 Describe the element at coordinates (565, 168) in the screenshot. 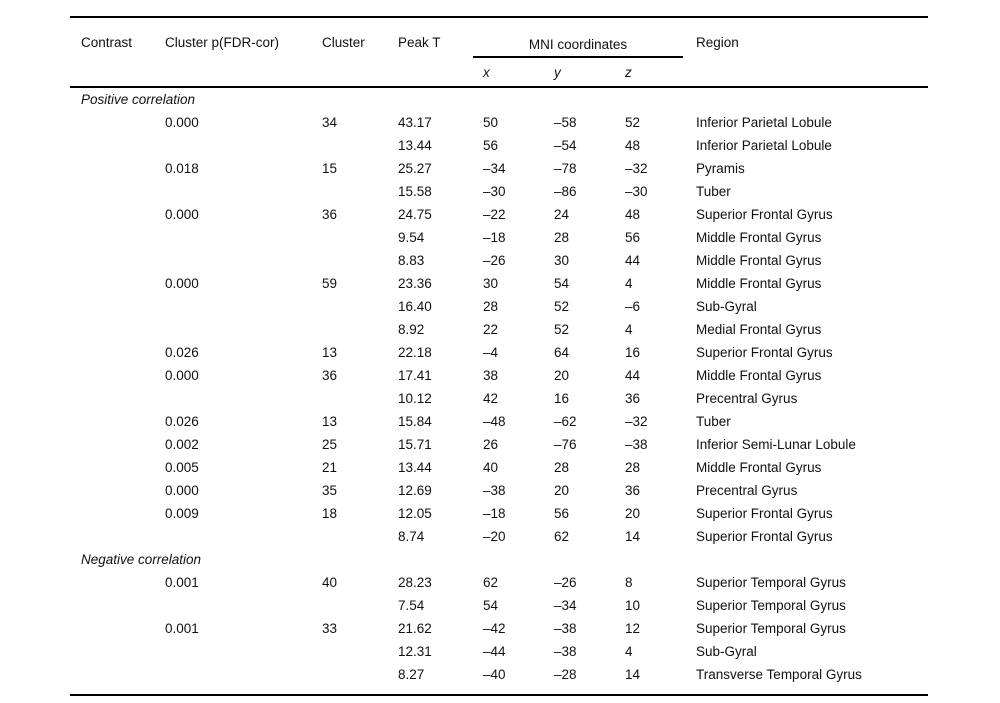

I see `cell-y: –78` at that location.